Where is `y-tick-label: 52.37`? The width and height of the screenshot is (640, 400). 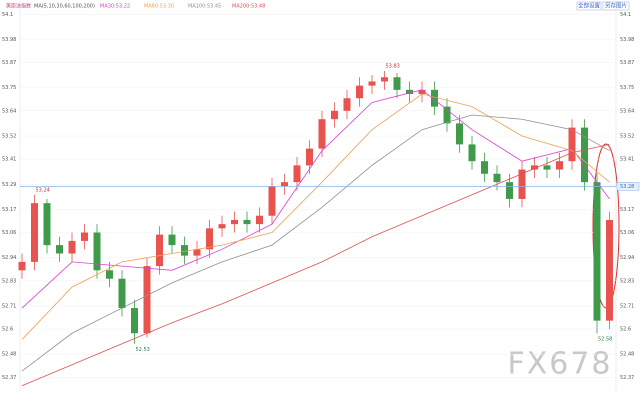 y-tick-label: 52.37 is located at coordinates (9, 378).